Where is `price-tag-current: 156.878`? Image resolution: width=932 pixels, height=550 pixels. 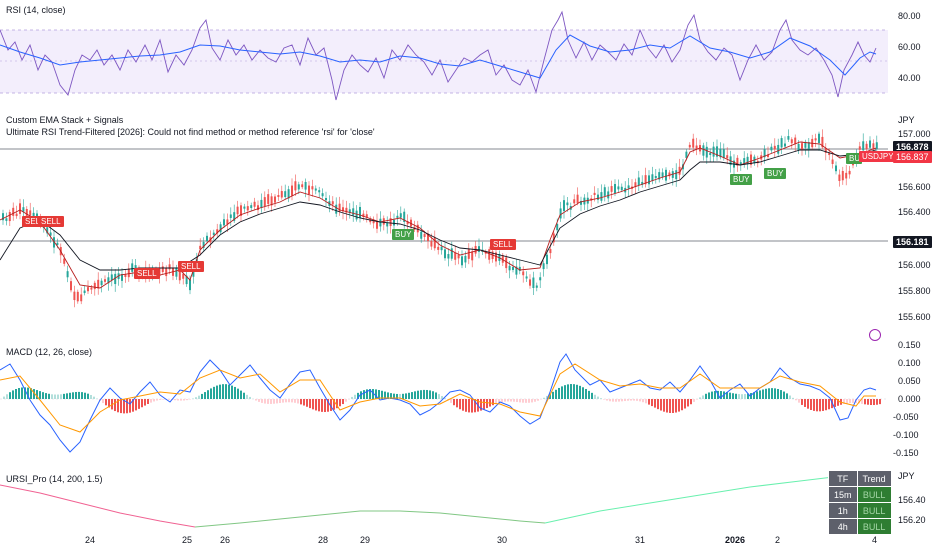 price-tag-current: 156.878 is located at coordinates (912, 147).